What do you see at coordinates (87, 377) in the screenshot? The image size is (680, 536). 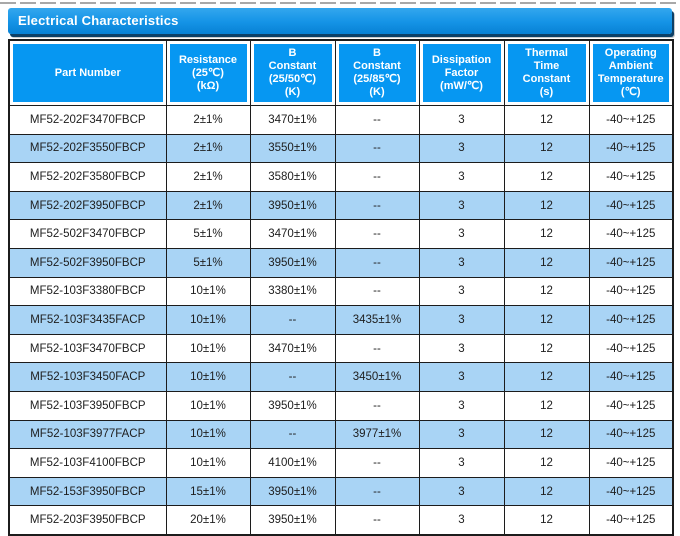 I see `cell-part: MF52-103F3450FACP` at bounding box center [87, 377].